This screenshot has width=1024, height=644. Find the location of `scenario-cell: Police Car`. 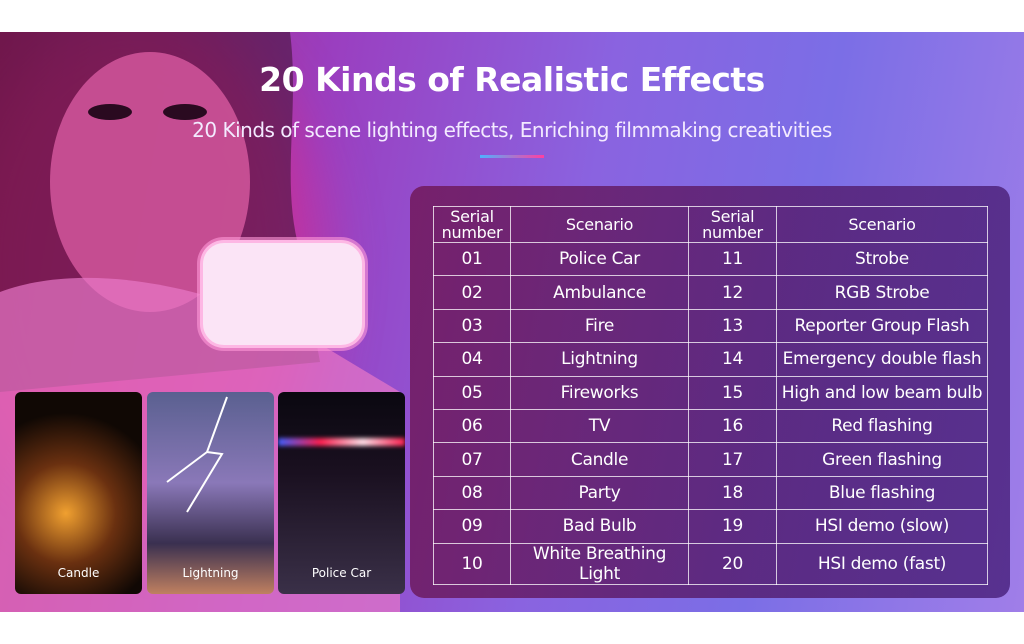

scenario-cell: Police Car is located at coordinates (599, 259).